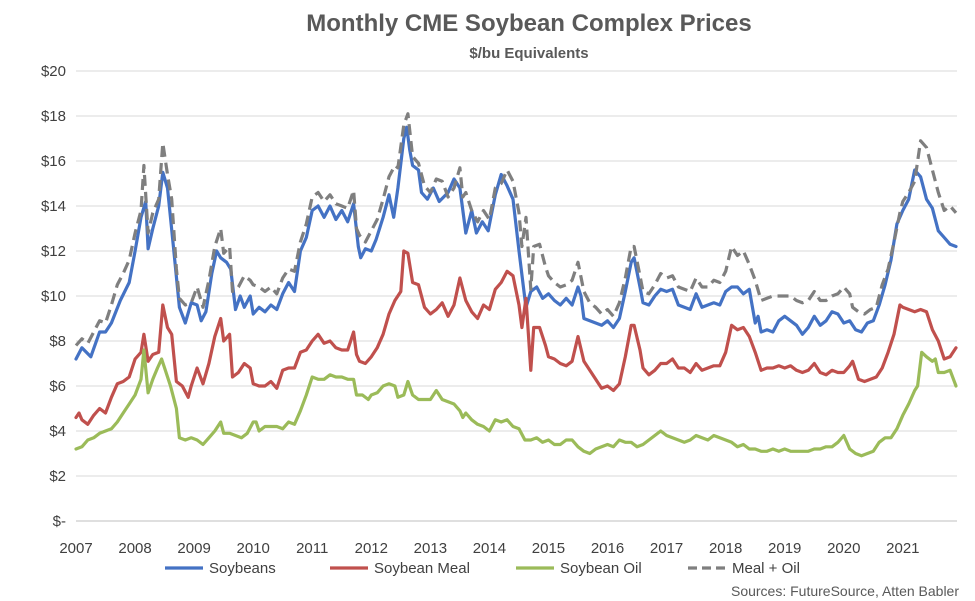 Image resolution: width=975 pixels, height=601 pixels. Describe the element at coordinates (528, 53) in the screenshot. I see `chart-subtitle: $/bu Equivalents` at that location.